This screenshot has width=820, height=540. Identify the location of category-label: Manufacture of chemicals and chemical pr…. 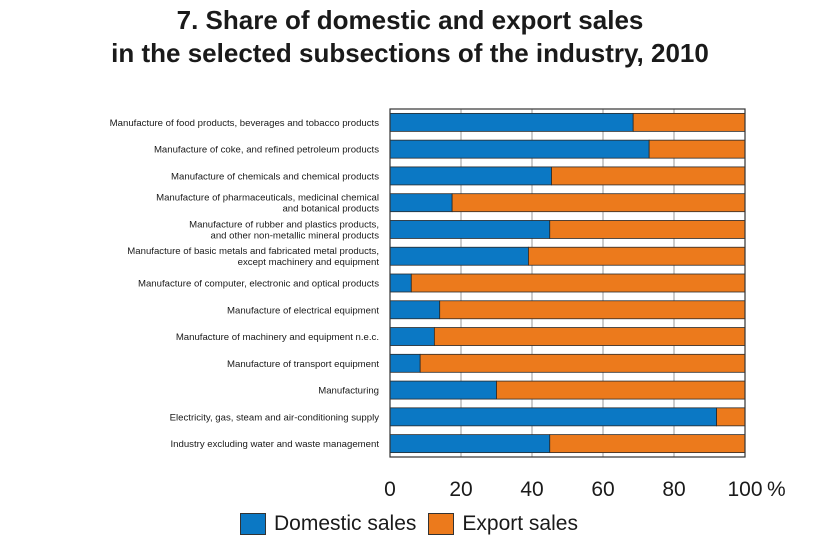
(275, 176).